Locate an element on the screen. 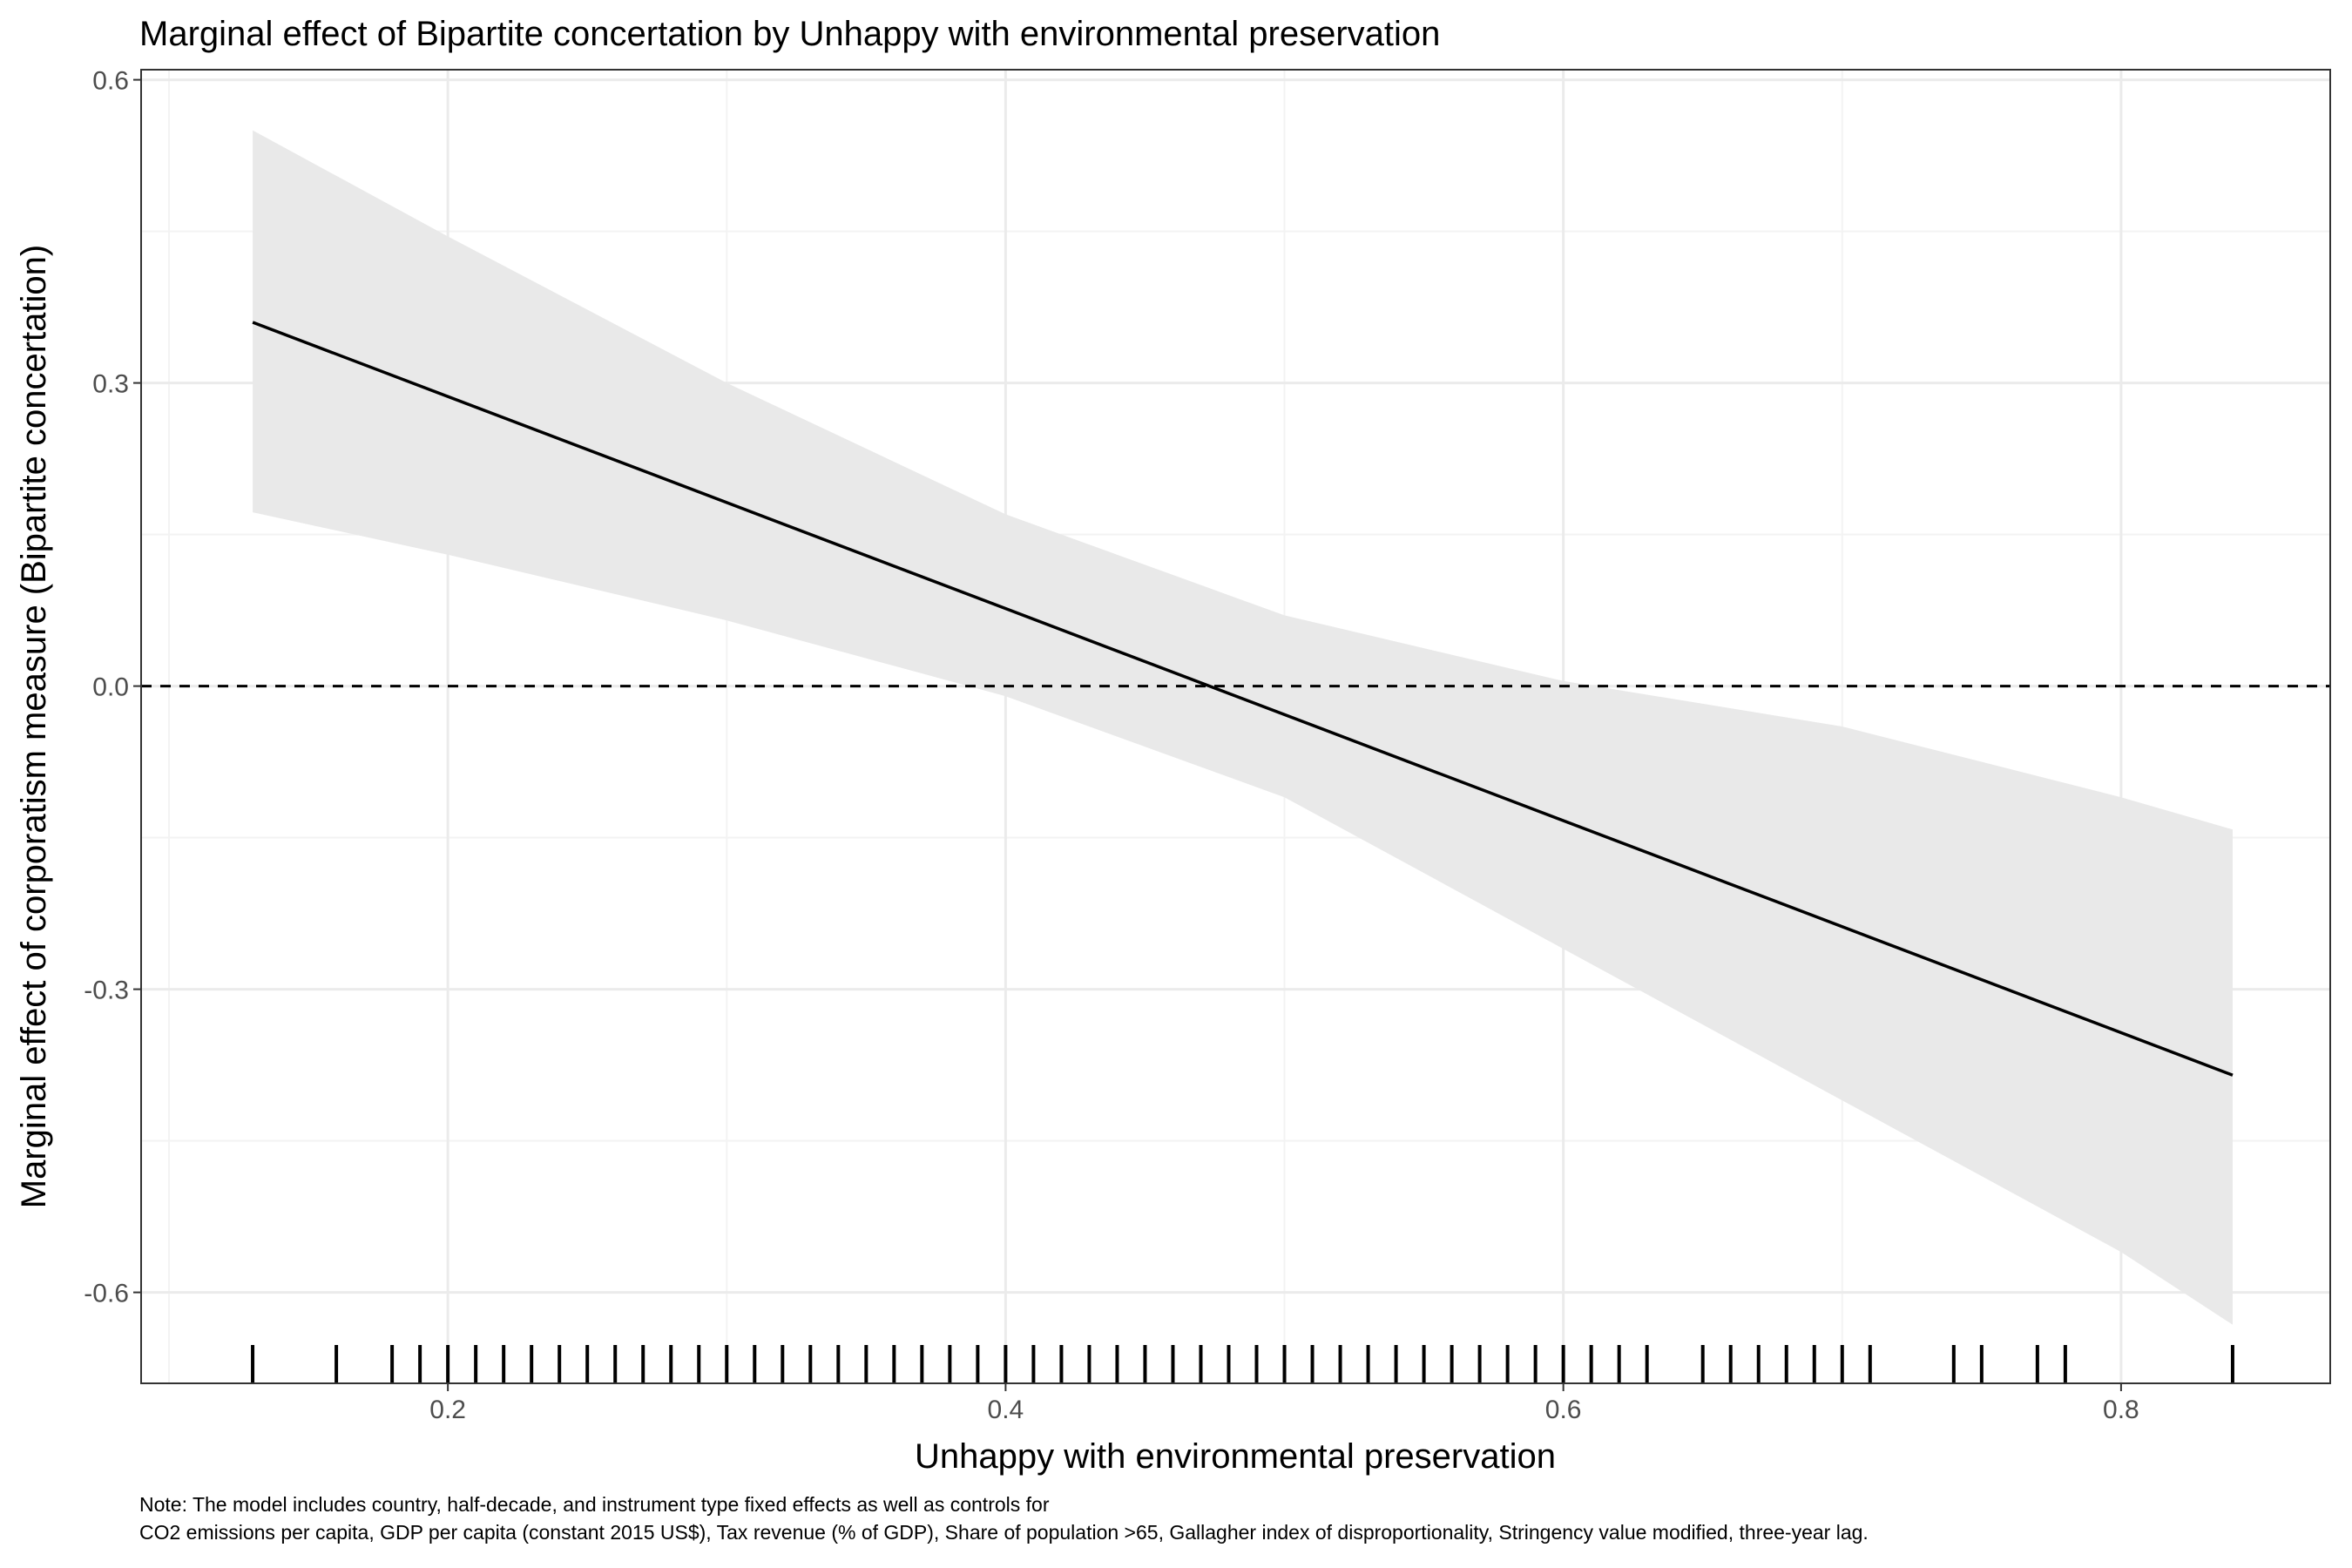 The height and width of the screenshot is (1568, 2352). x-tick-label: 0.2 is located at coordinates (447, 1410).